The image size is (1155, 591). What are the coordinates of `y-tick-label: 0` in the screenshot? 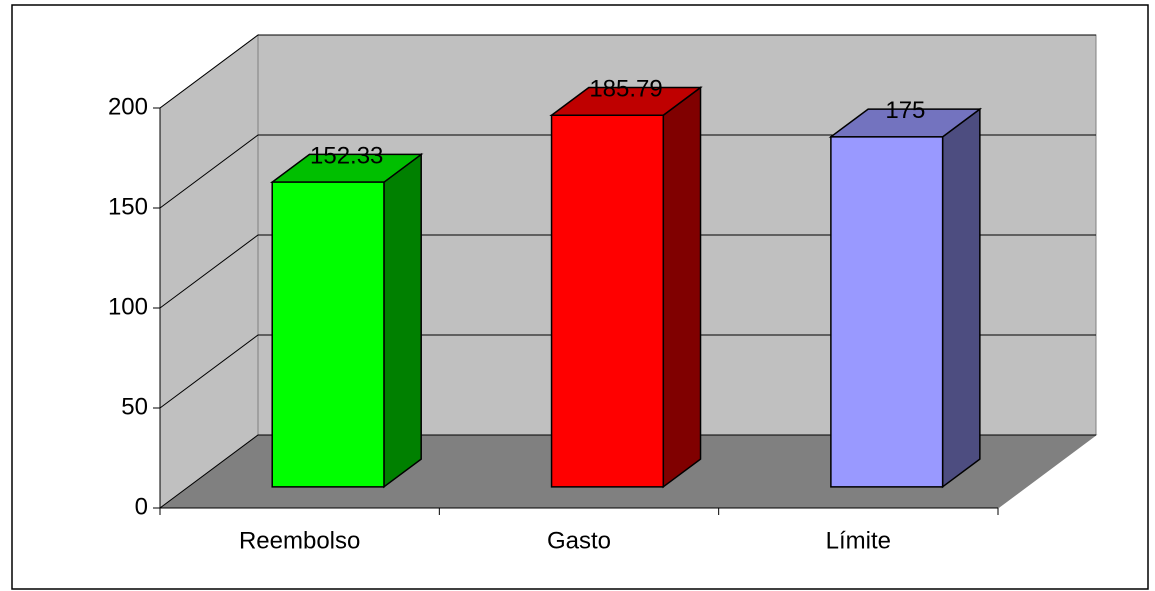 It's located at (141, 506).